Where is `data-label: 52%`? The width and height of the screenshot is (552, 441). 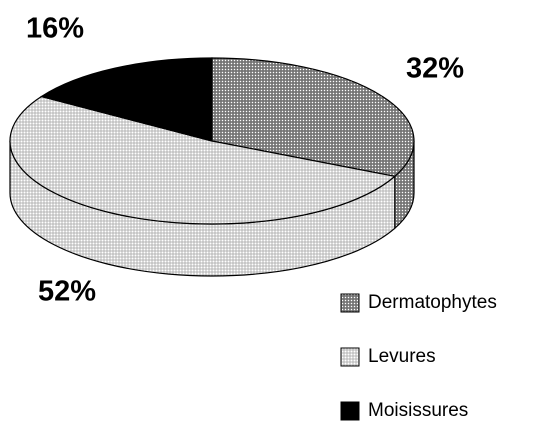 data-label: 52% is located at coordinates (67, 292).